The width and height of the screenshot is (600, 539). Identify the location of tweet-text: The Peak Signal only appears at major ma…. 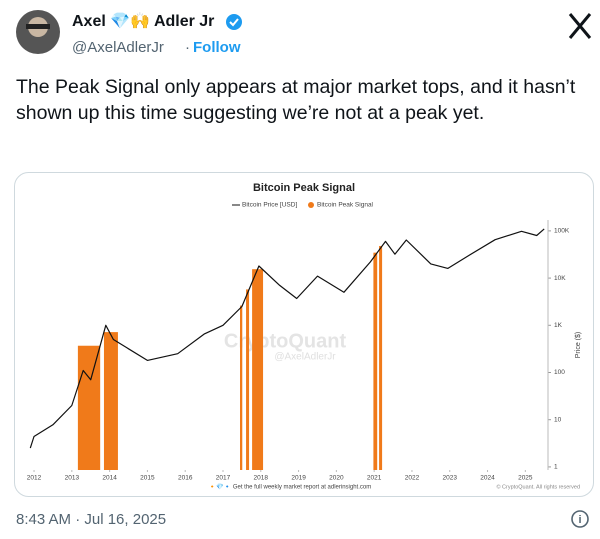
(296, 100).